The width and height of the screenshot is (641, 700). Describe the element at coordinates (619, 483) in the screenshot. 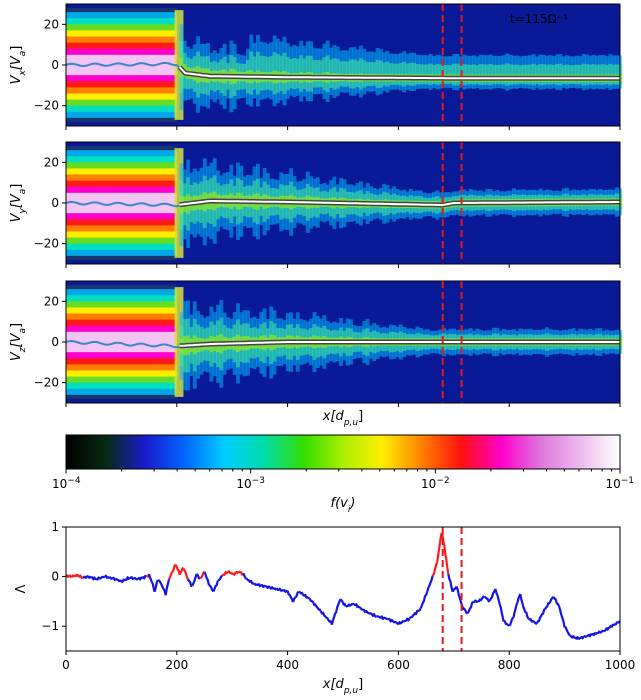

I see `colorbar-tick-label: 10⁻¹` at that location.